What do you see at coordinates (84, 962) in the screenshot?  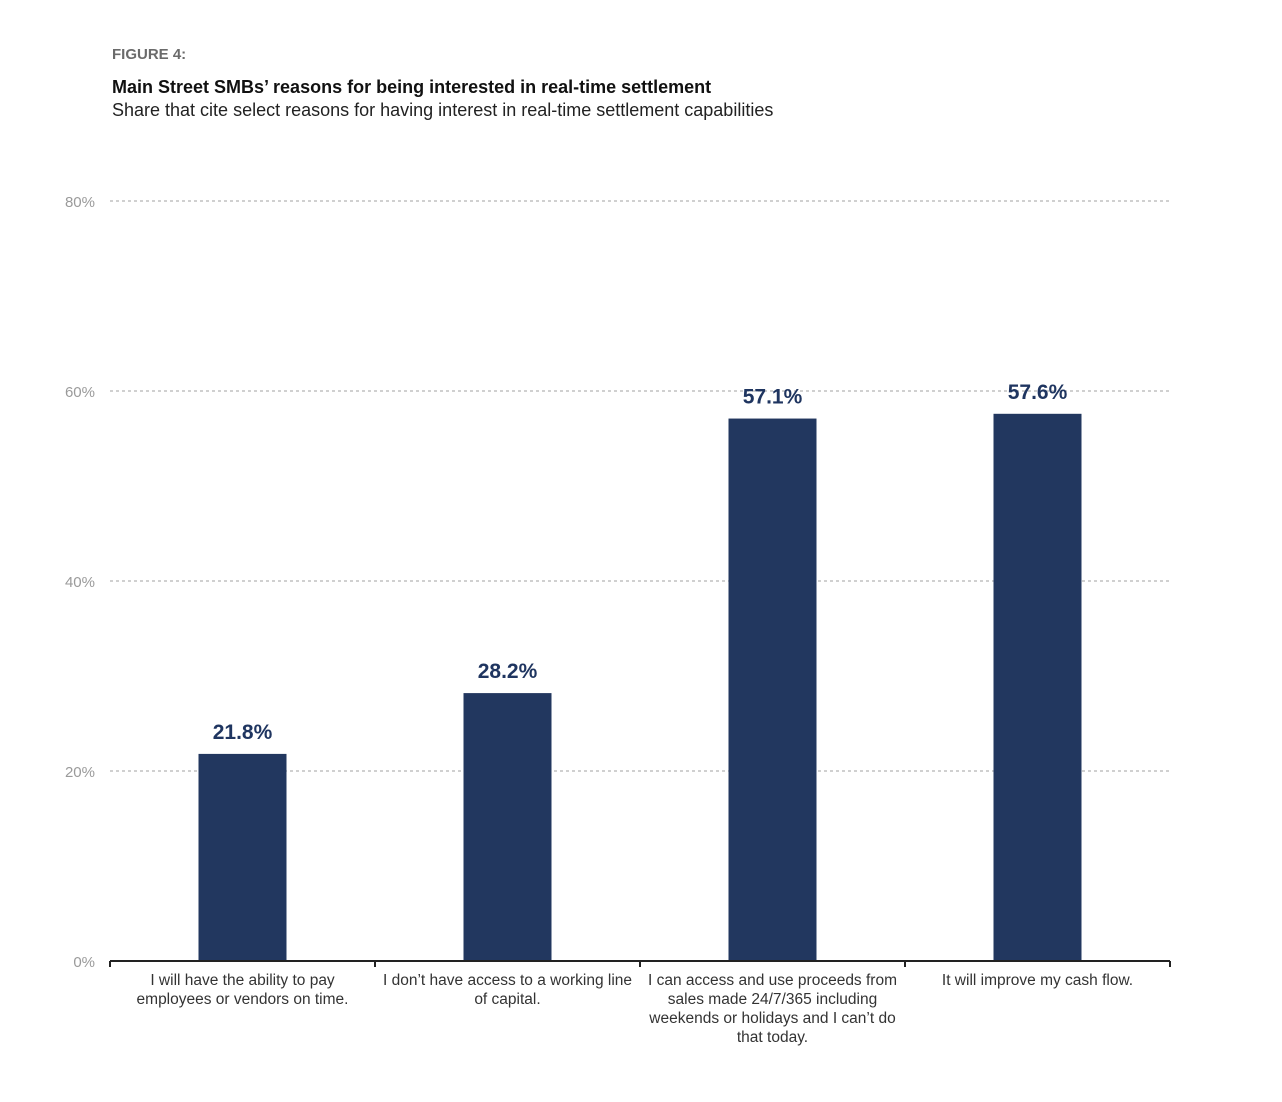 I see `y-tick-label: 0%` at bounding box center [84, 962].